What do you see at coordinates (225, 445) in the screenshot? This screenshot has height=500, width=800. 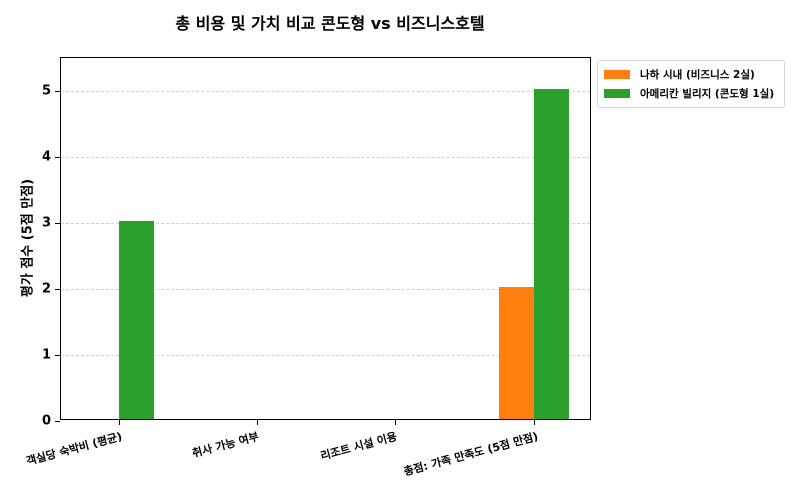 I see `x-tick-label: 취사 가능 여부` at bounding box center [225, 445].